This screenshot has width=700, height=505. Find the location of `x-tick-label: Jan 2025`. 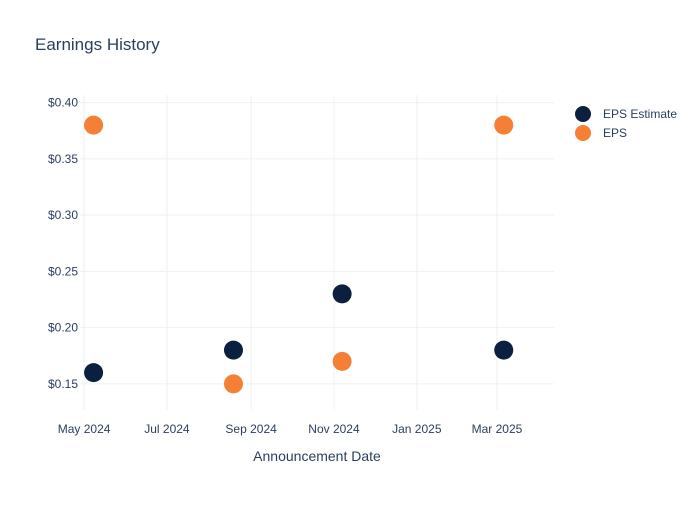

x-tick-label: Jan 2025 is located at coordinates (417, 429).